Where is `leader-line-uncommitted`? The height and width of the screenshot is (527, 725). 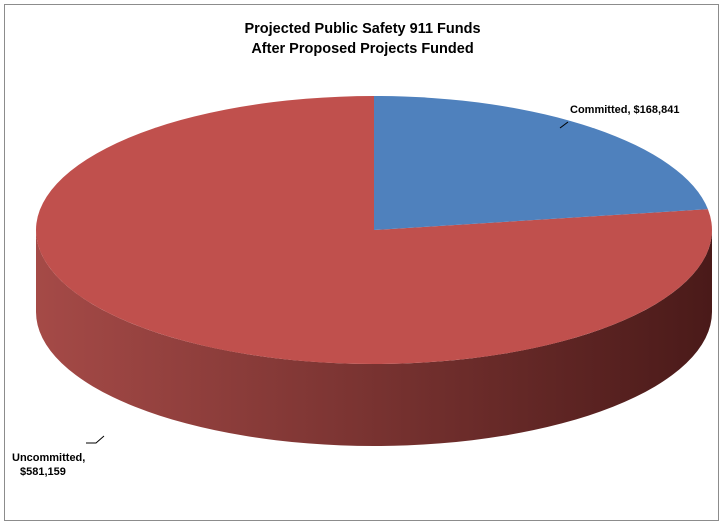
leader-line-uncommitted is located at coordinates (95, 439).